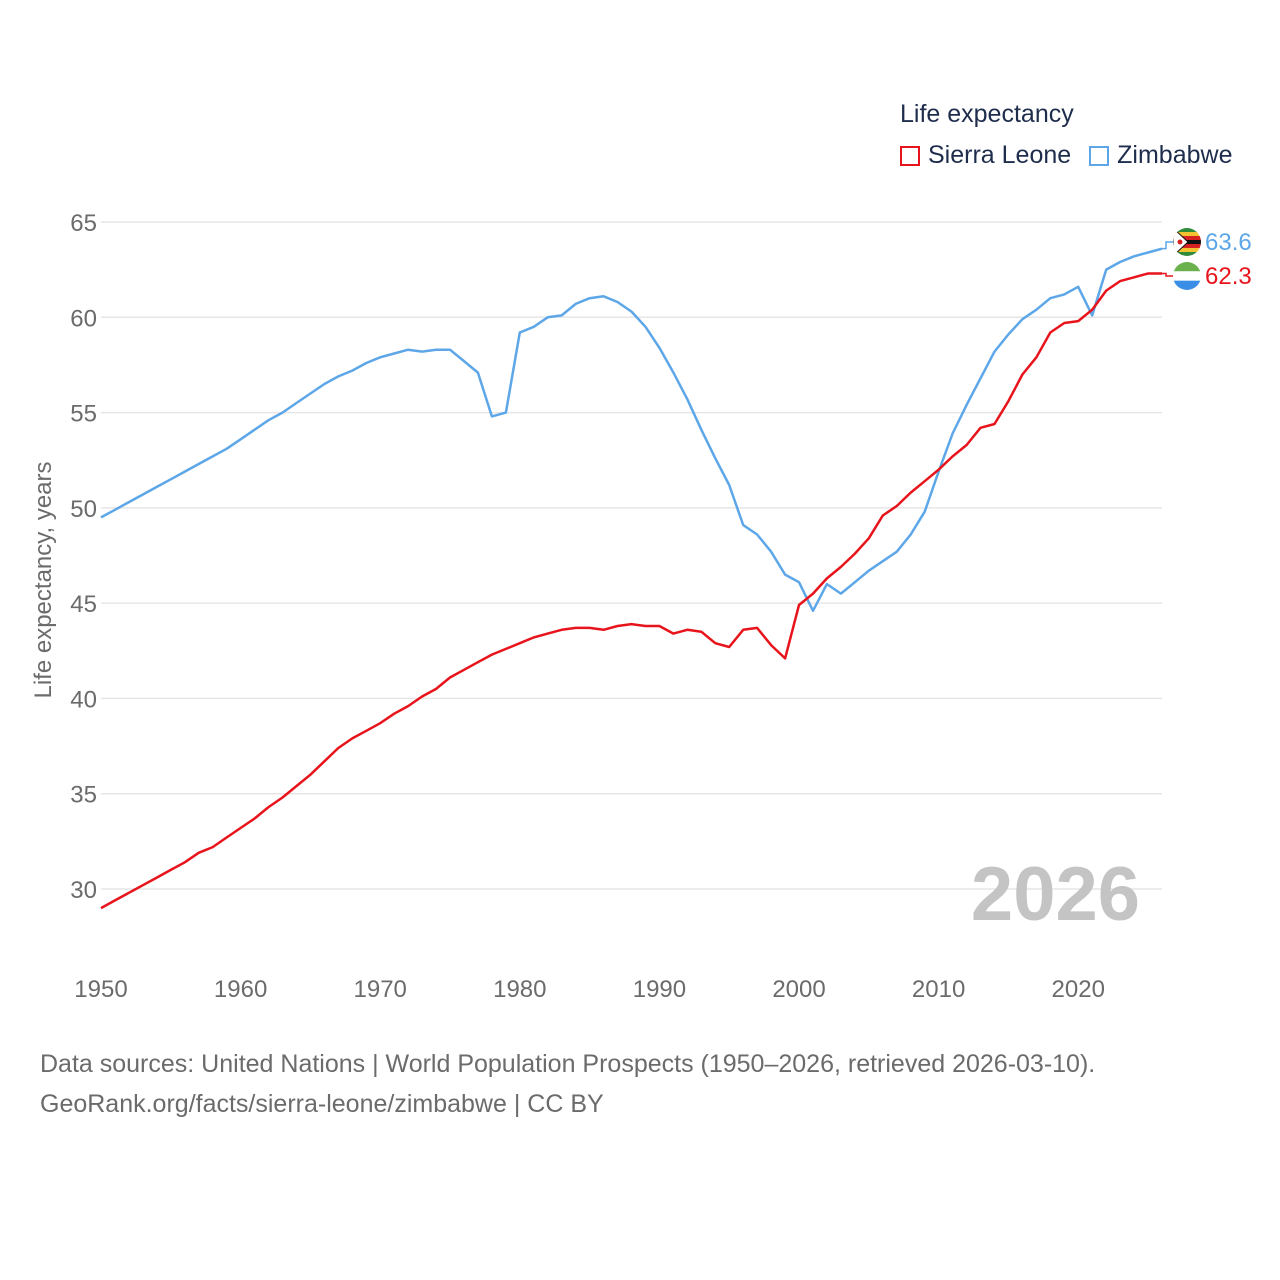 The width and height of the screenshot is (1280, 1280). What do you see at coordinates (1099, 155) in the screenshot?
I see `legend-swatch-zimbabwe` at bounding box center [1099, 155].